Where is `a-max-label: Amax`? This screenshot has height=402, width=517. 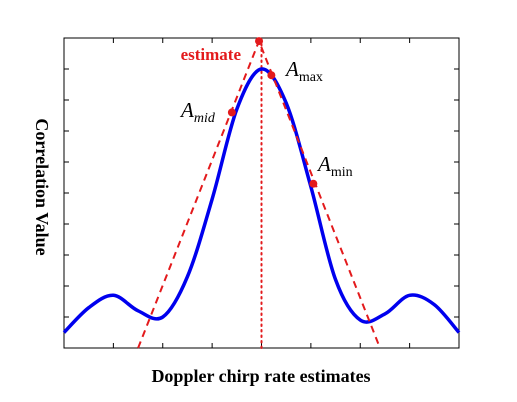
a-max-label: Amax is located at coordinates (303, 71).